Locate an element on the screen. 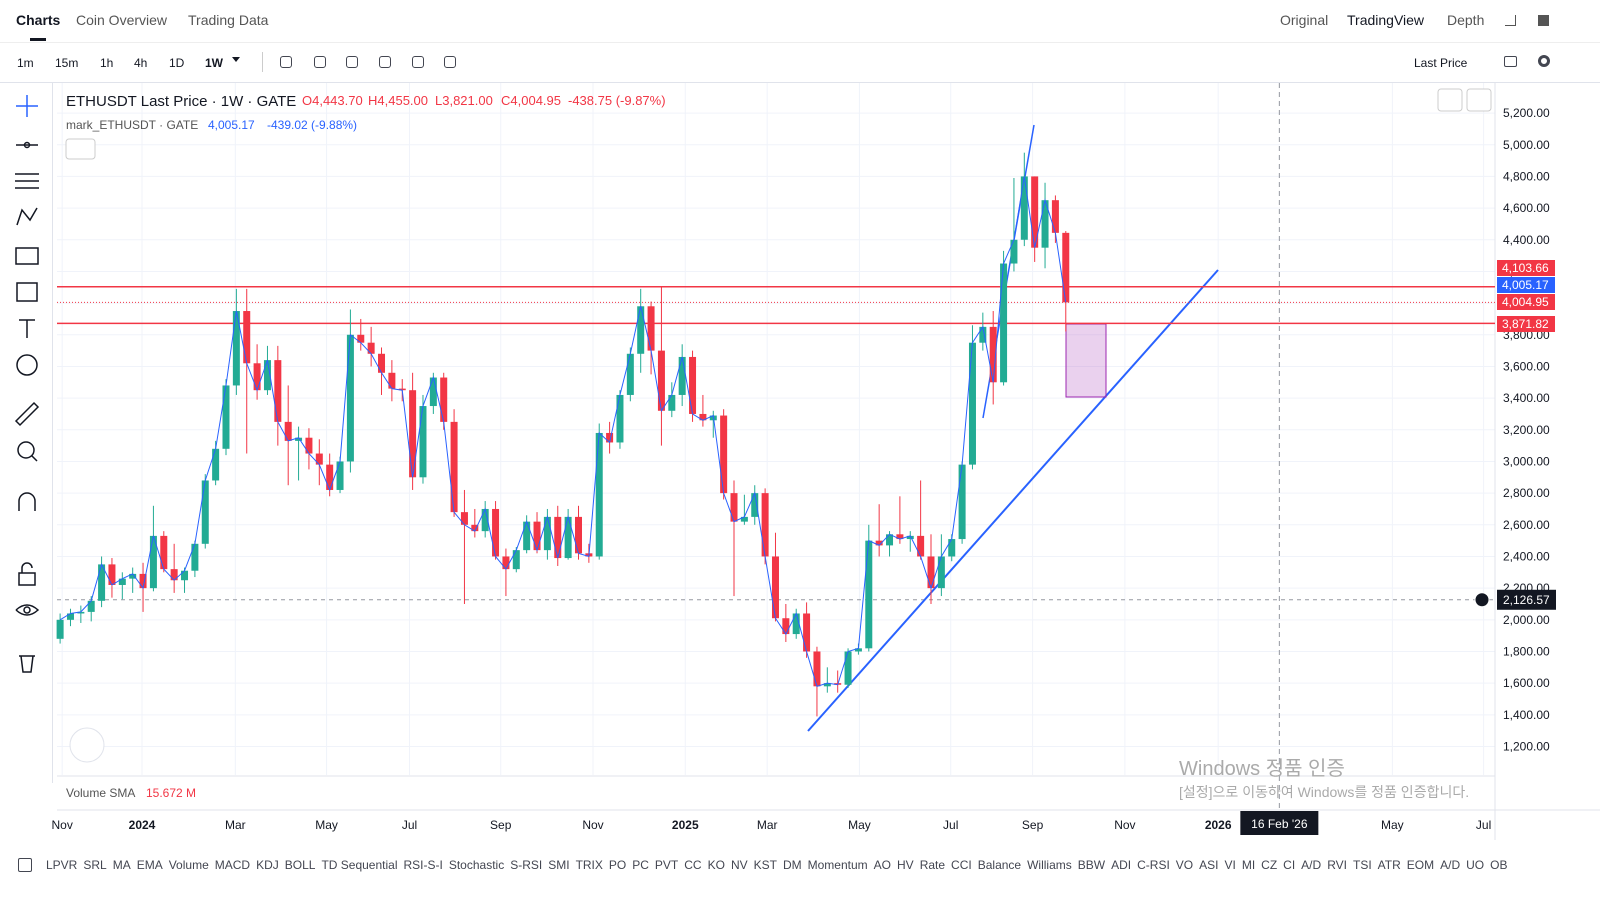 This screenshot has width=1600, height=900. indicator-chip: MACD is located at coordinates (232, 865).